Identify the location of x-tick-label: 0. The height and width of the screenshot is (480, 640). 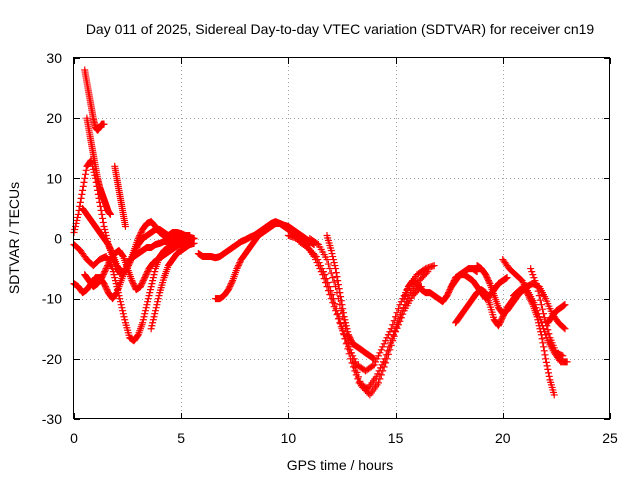
(74, 438).